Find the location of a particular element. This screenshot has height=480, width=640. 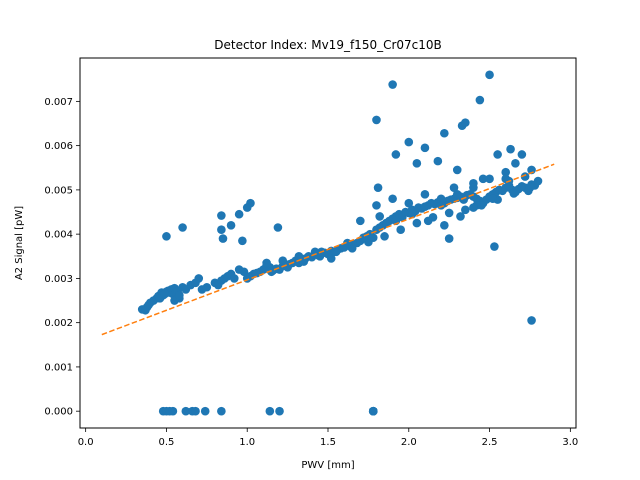

x-tick-label: 0.5 is located at coordinates (166, 442).